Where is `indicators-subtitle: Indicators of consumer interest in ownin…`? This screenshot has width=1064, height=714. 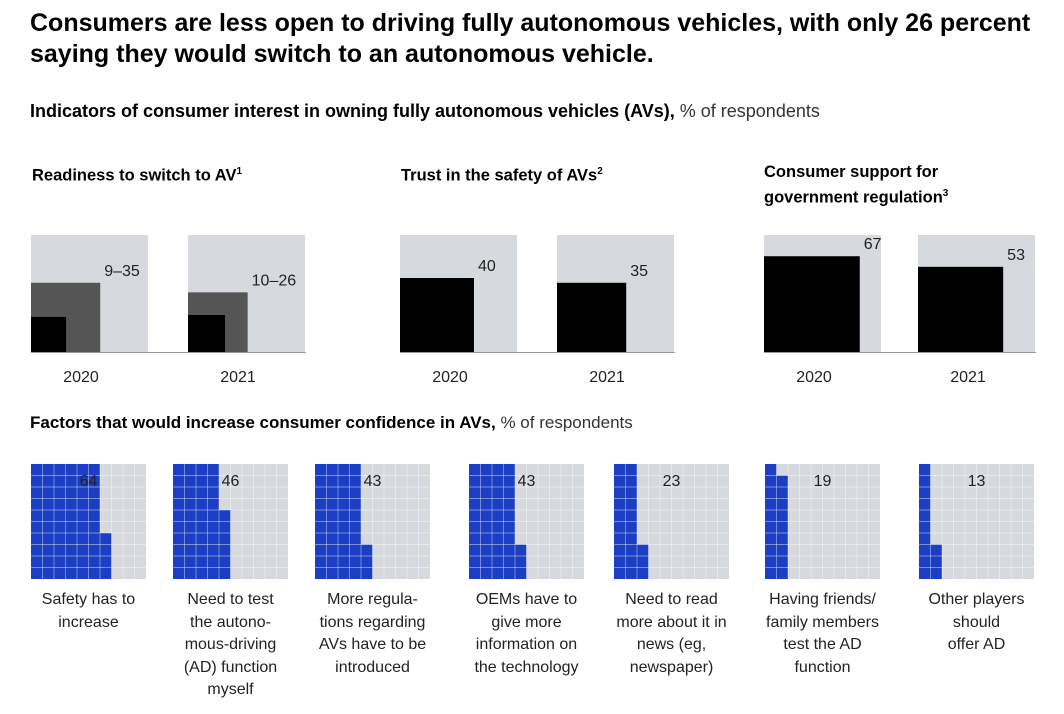 indicators-subtitle: Indicators of consumer interest in ownin… is located at coordinates (425, 111).